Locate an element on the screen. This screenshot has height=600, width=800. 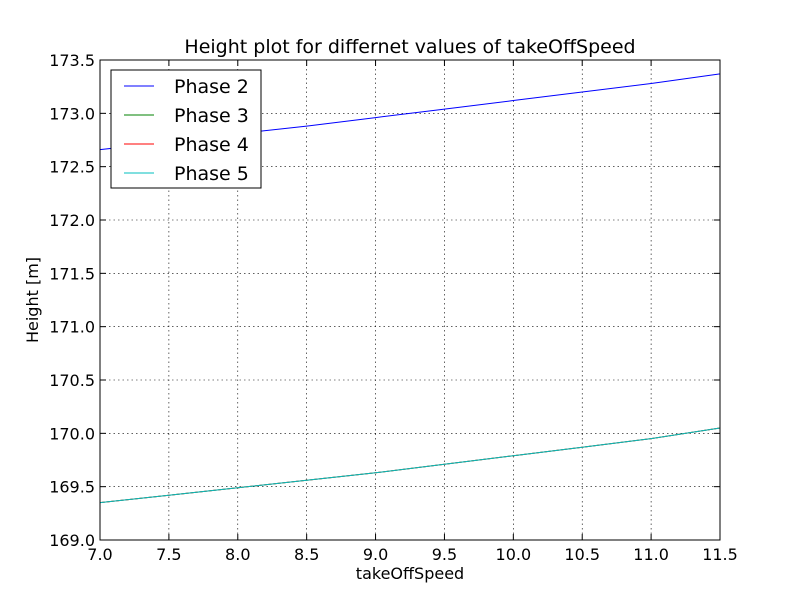
legend-label: Phase 3 is located at coordinates (211, 116).